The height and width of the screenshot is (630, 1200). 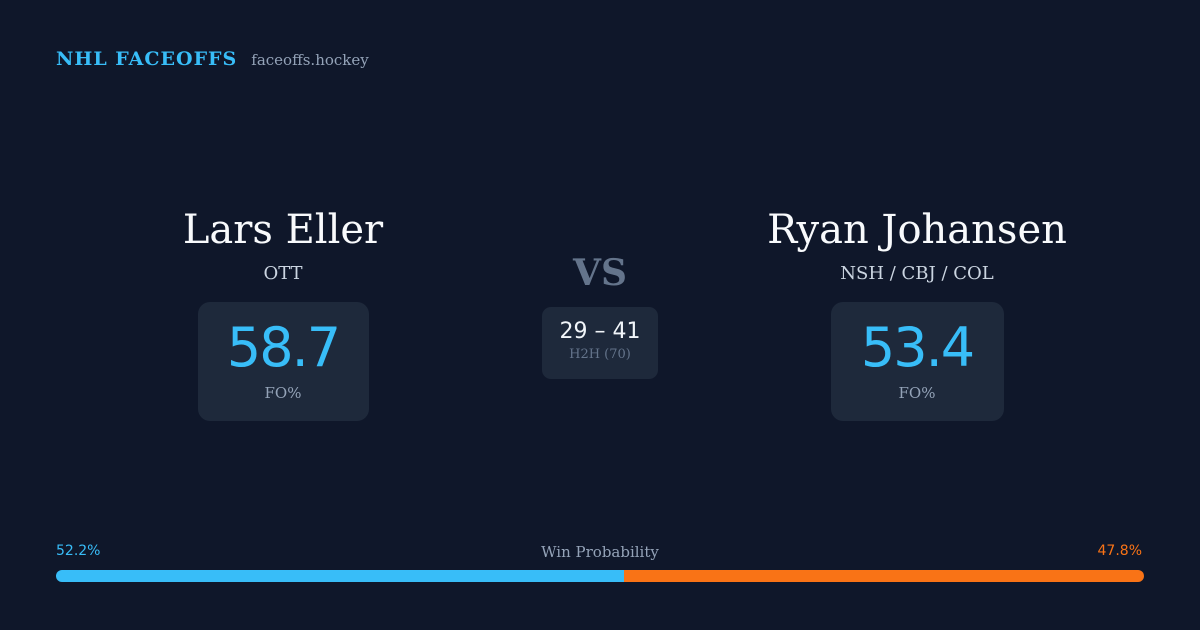 What do you see at coordinates (283, 273) in the screenshot?
I see `player-left-team: OTT` at bounding box center [283, 273].